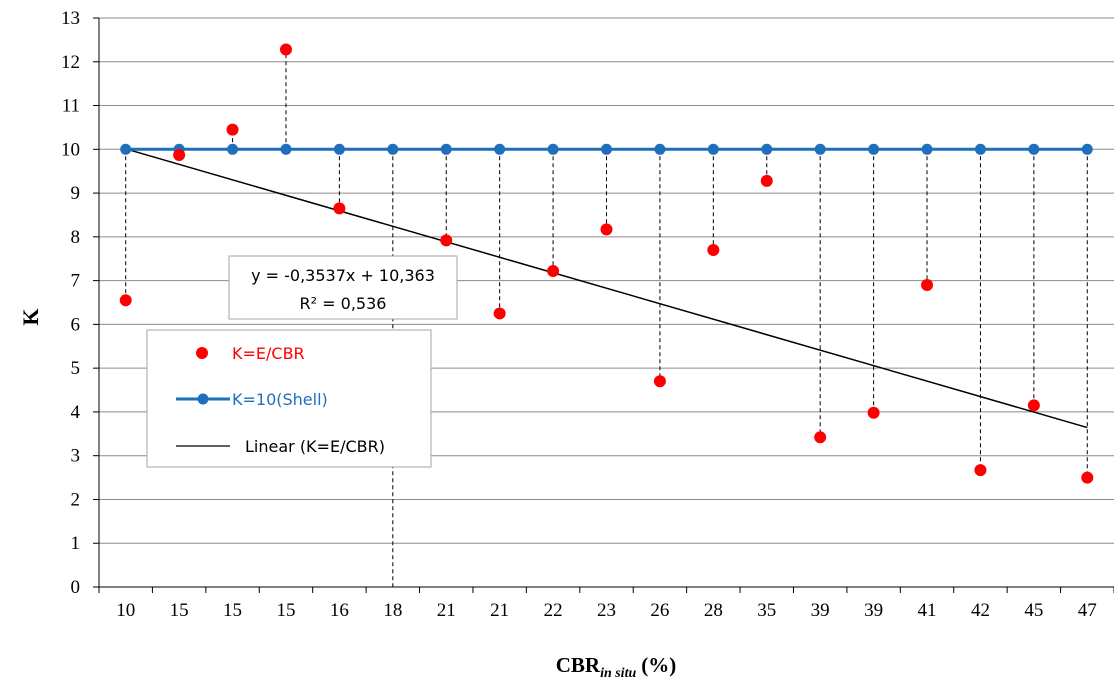  What do you see at coordinates (927, 610) in the screenshot?
I see `x-tick-label-15: 41` at bounding box center [927, 610].